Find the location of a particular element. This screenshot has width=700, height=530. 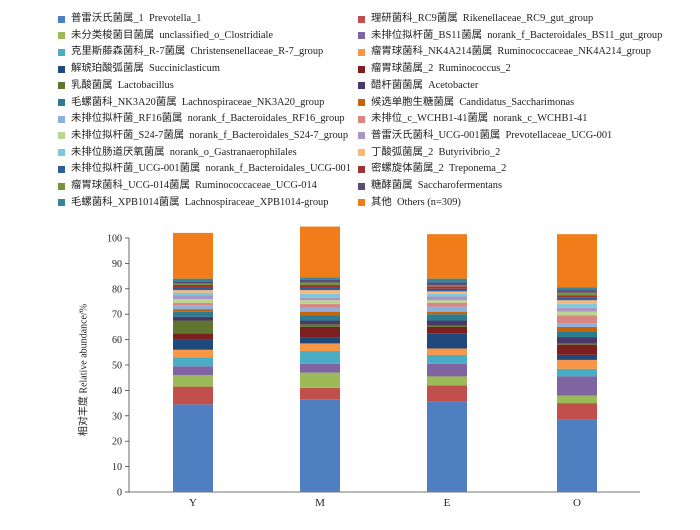

legend-item: 糖酵菌属 Saccharofermentans is located at coordinates (430, 186).